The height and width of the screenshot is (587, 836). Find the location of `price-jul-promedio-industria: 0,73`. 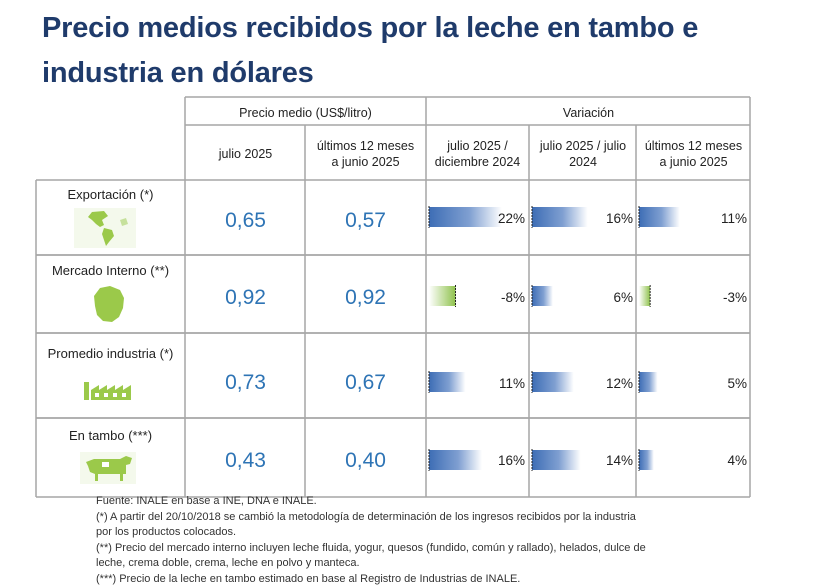

price-jul-promedio-industria: 0,73 is located at coordinates (245, 383).